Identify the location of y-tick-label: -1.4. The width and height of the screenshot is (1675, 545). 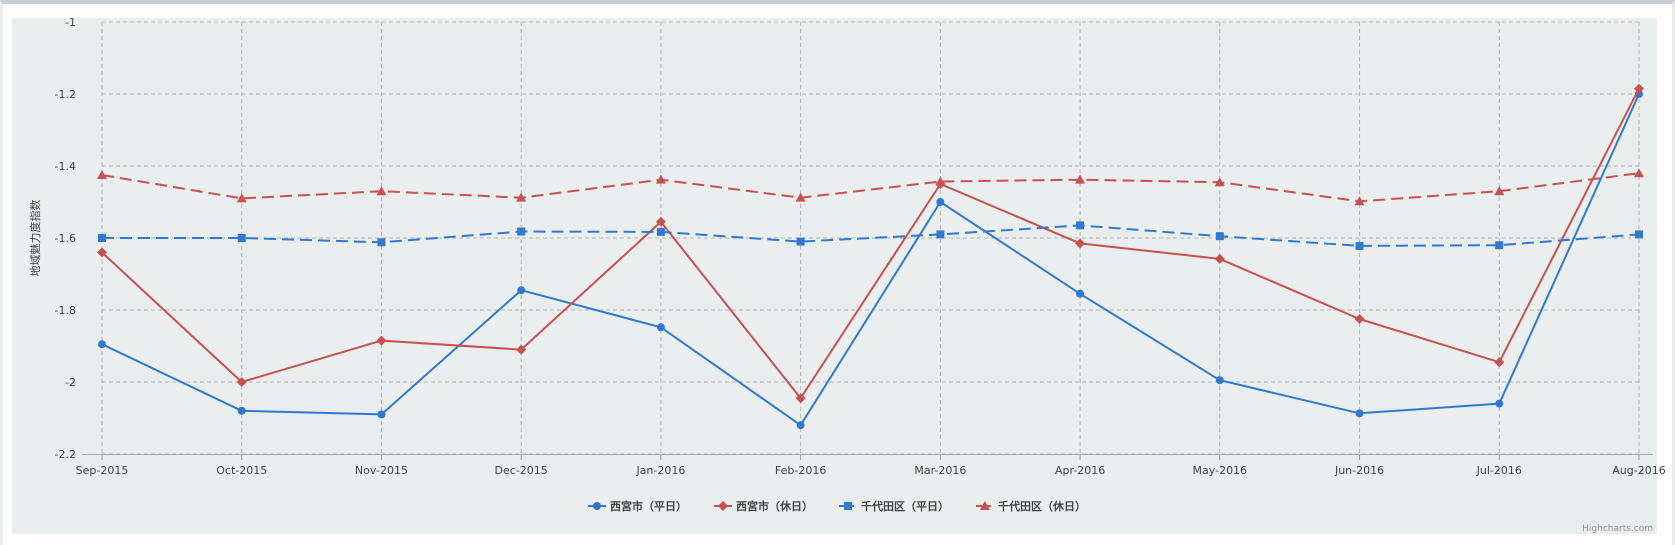
(65, 166).